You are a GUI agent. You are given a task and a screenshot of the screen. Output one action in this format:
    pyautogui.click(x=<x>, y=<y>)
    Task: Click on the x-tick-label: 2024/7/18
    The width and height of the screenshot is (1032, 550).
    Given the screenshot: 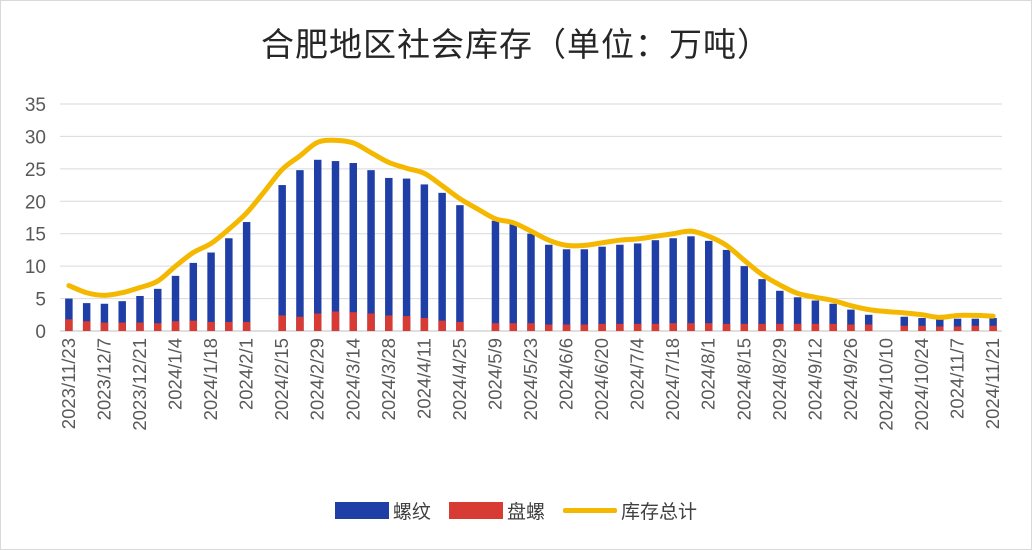 What is the action you would take?
    pyautogui.click(x=672, y=379)
    